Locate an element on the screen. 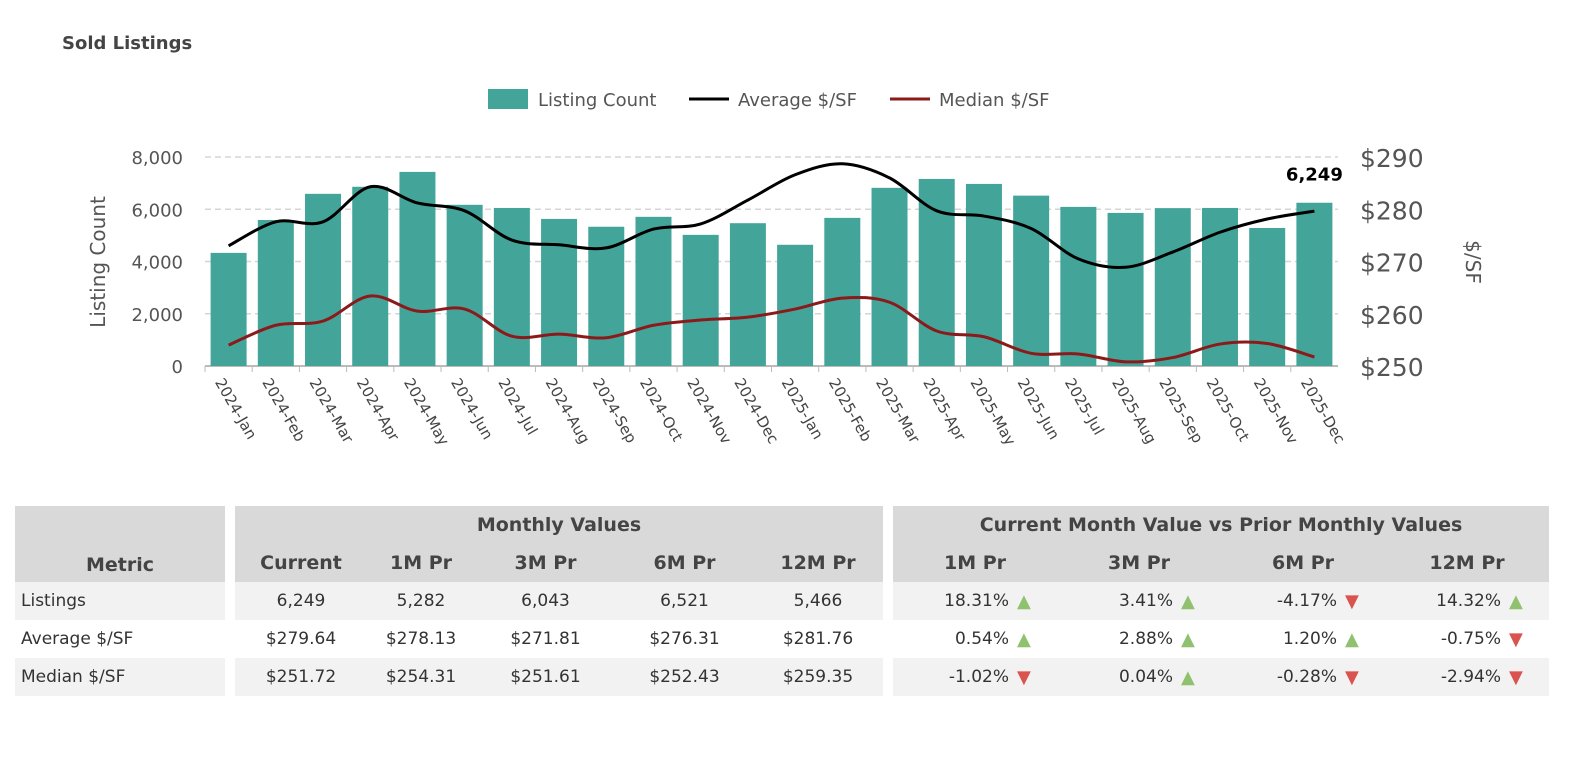 The width and height of the screenshot is (1596, 764). value-cell: 6,043 is located at coordinates (545, 601).